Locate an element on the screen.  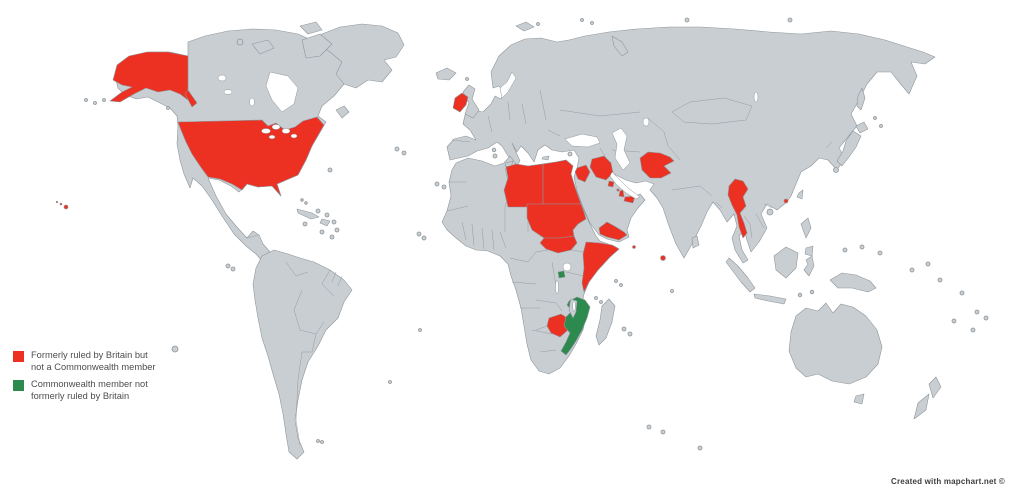
country-afghanistan is located at coordinates (657, 165).